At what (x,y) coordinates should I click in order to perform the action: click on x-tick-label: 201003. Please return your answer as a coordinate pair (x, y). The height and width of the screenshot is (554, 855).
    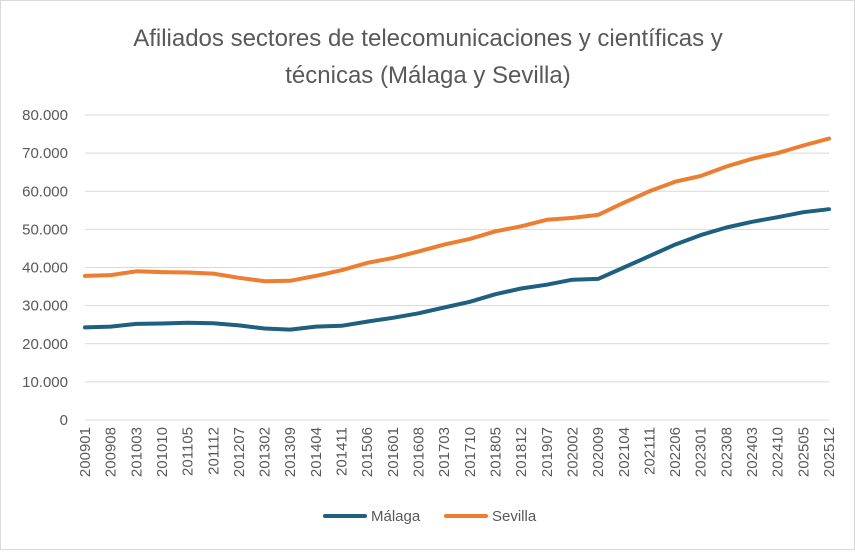
    Looking at the image, I should click on (136, 452).